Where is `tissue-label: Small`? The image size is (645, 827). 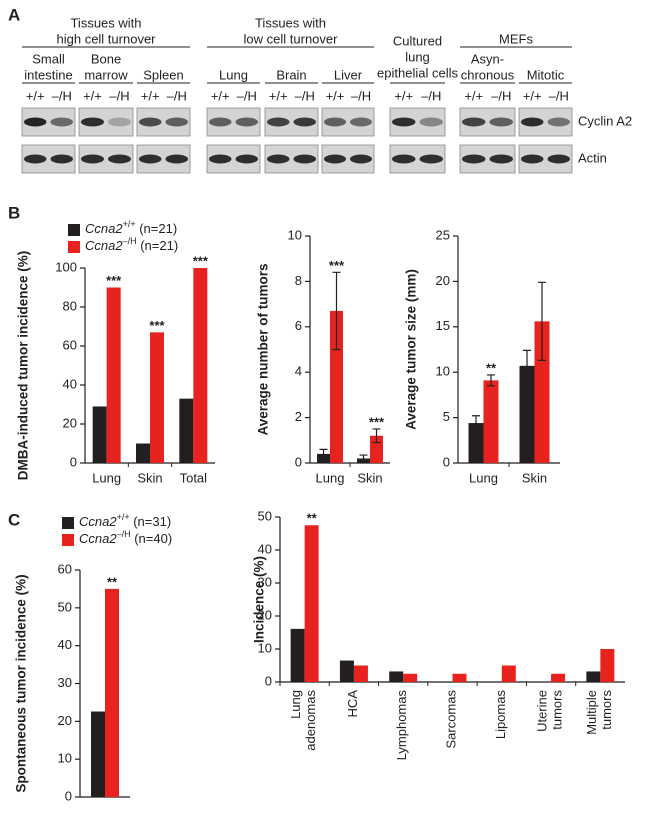
tissue-label: Small is located at coordinates (48, 58).